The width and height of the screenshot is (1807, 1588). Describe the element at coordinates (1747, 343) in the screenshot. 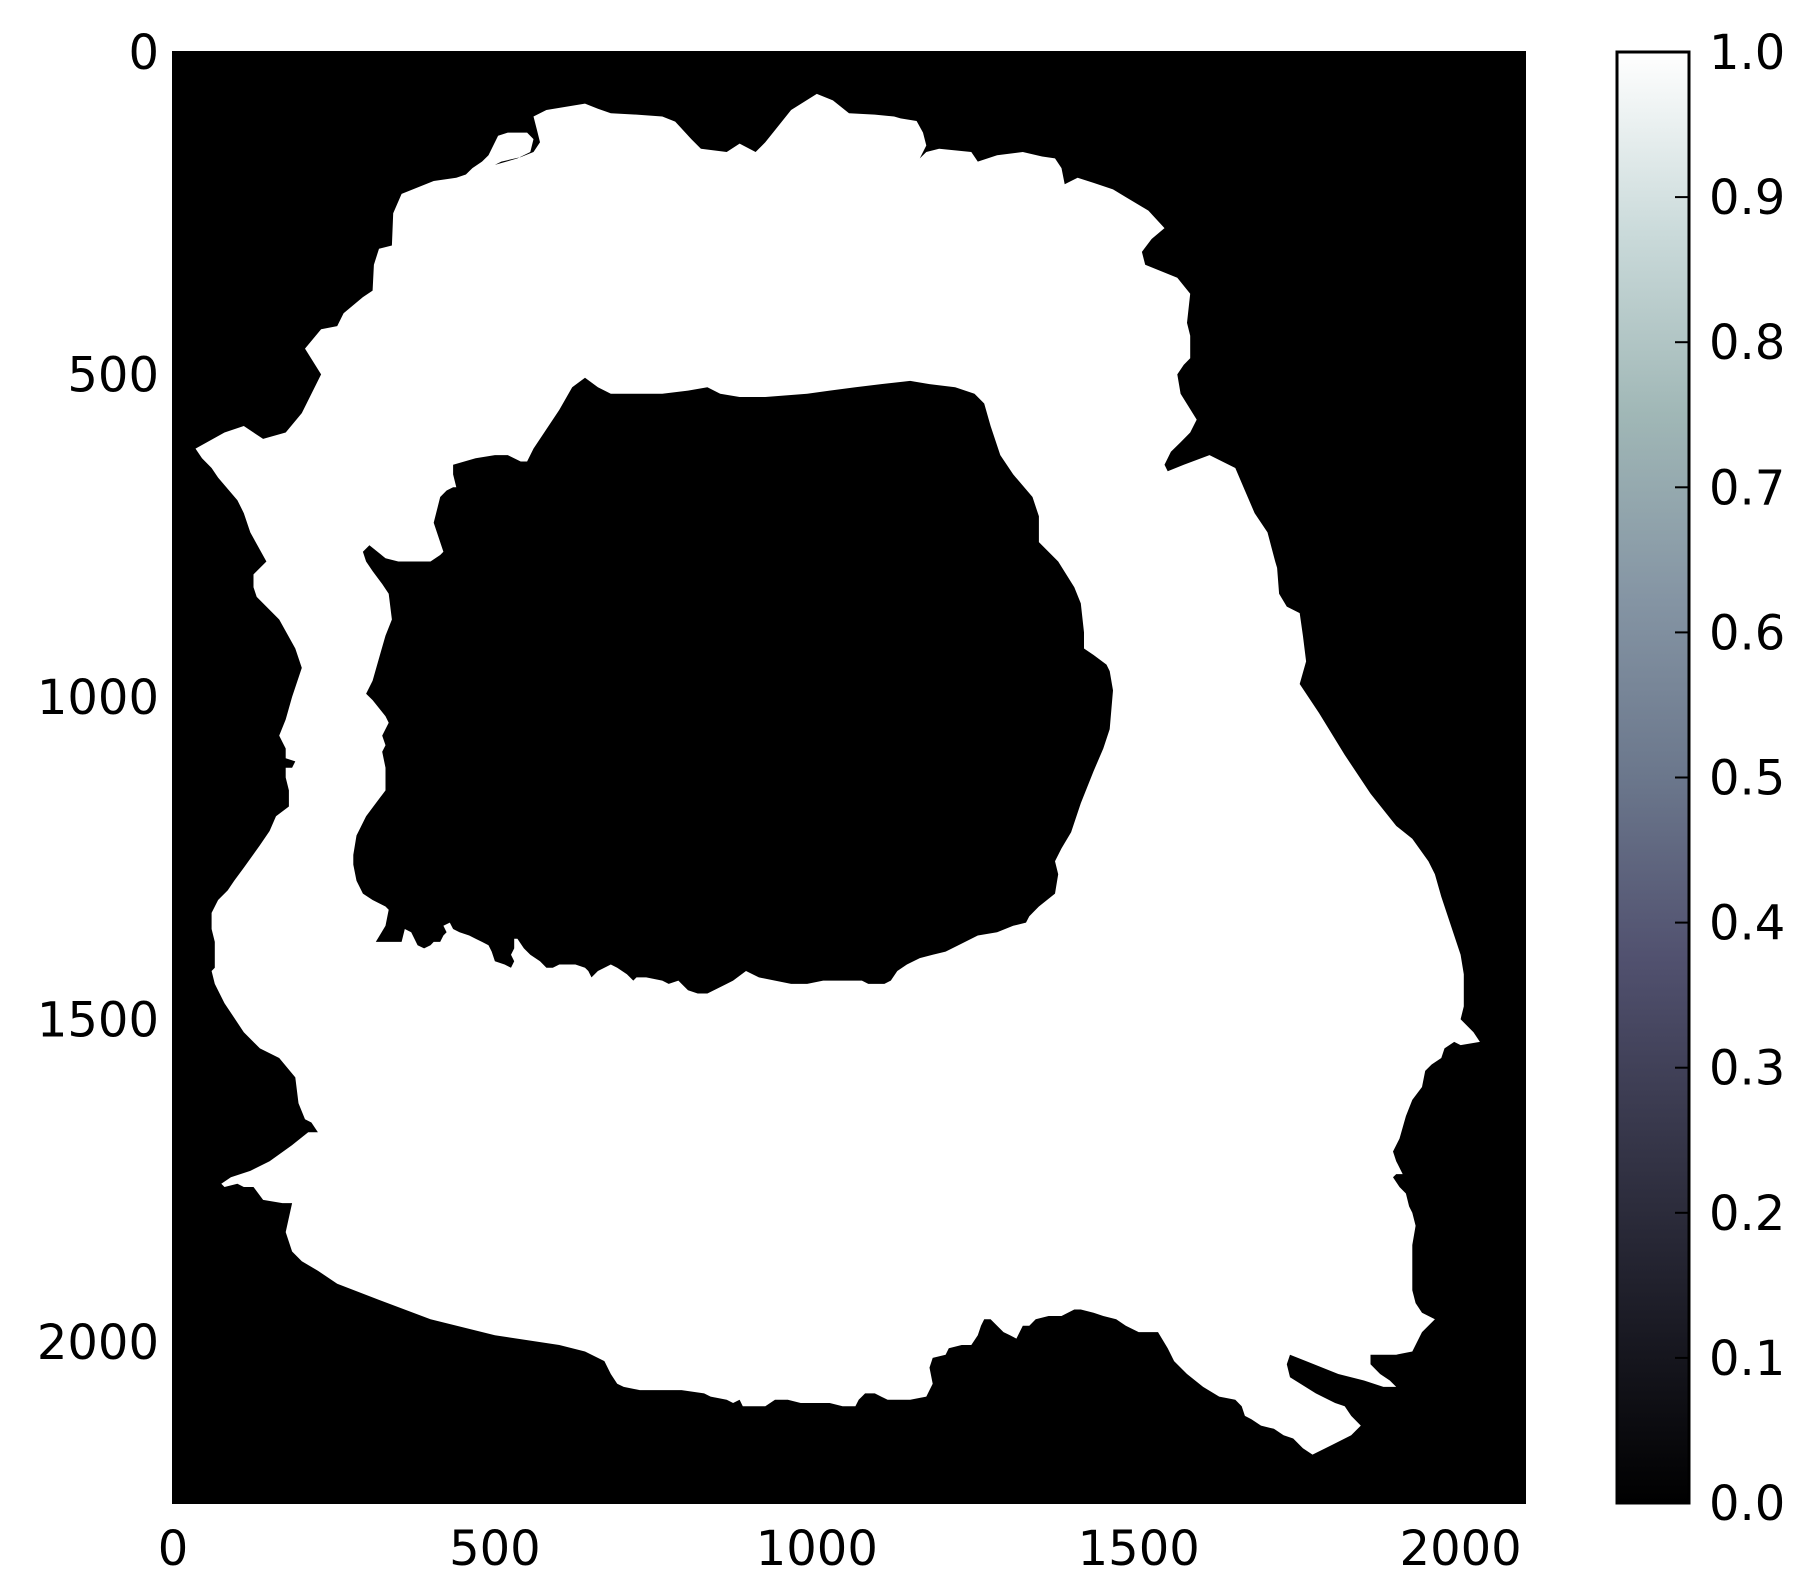

I see `colorbar-tick-label: 0.8` at that location.